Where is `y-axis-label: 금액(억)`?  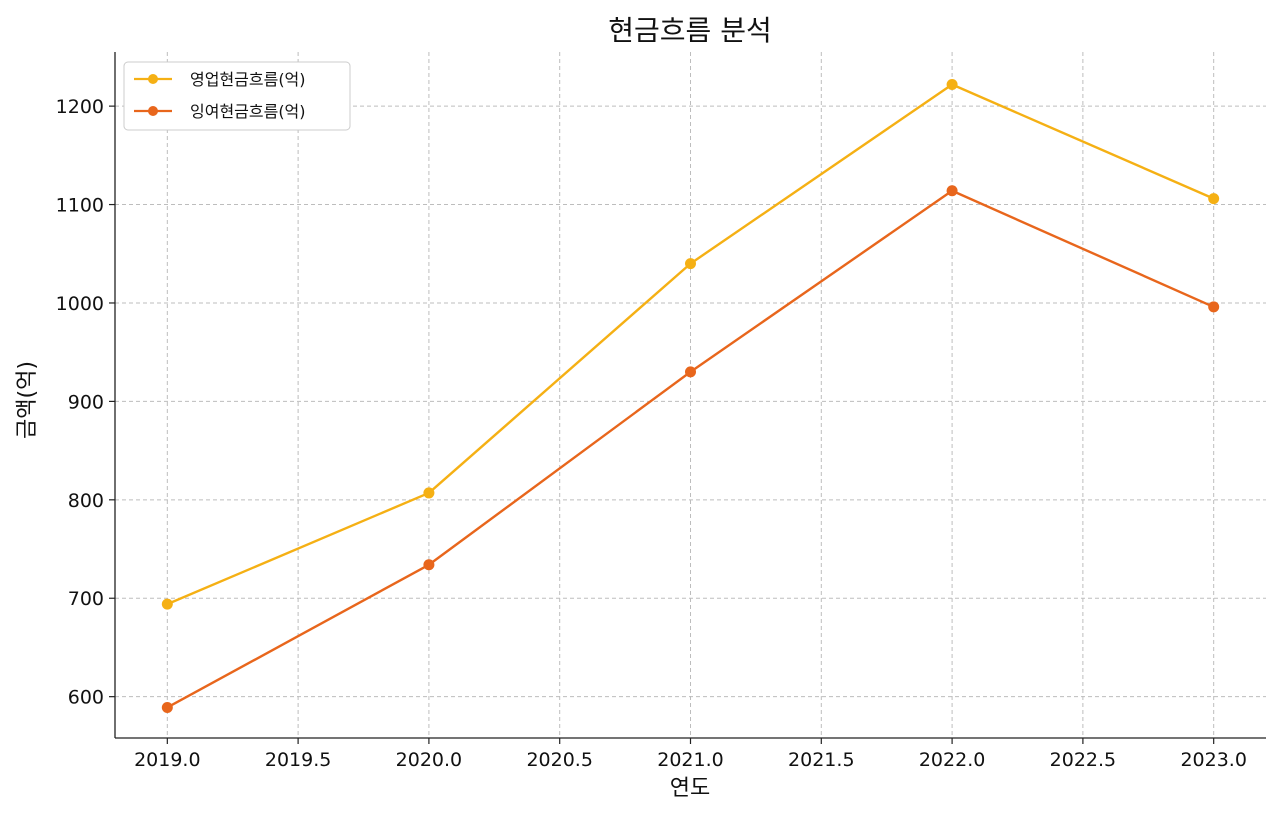
y-axis-label: 금액(억) is located at coordinates (27, 400).